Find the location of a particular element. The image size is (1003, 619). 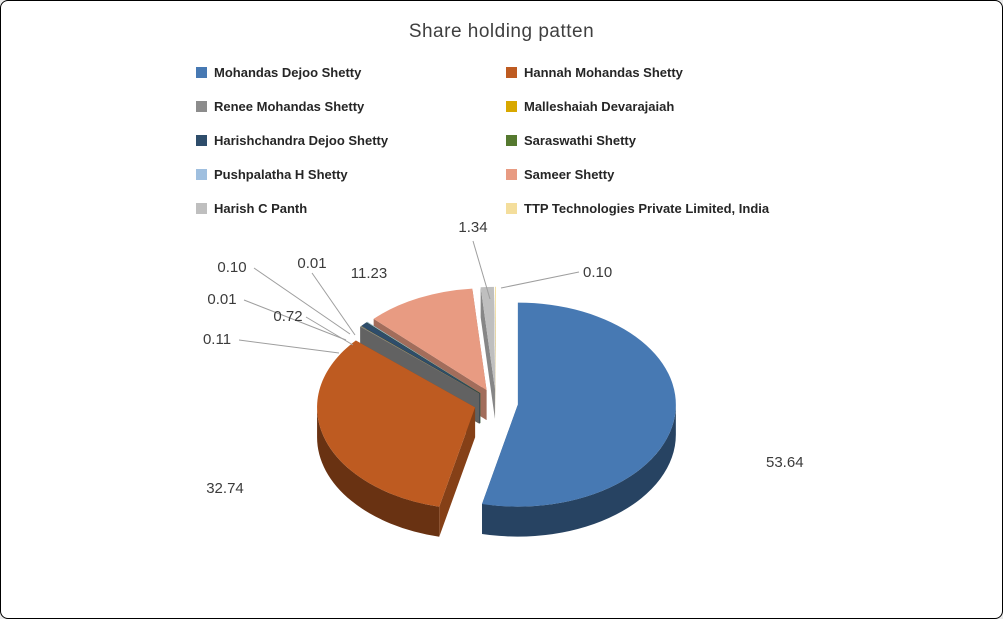

legend-swatch-pushpalatha-h-shetty is located at coordinates (201, 174).